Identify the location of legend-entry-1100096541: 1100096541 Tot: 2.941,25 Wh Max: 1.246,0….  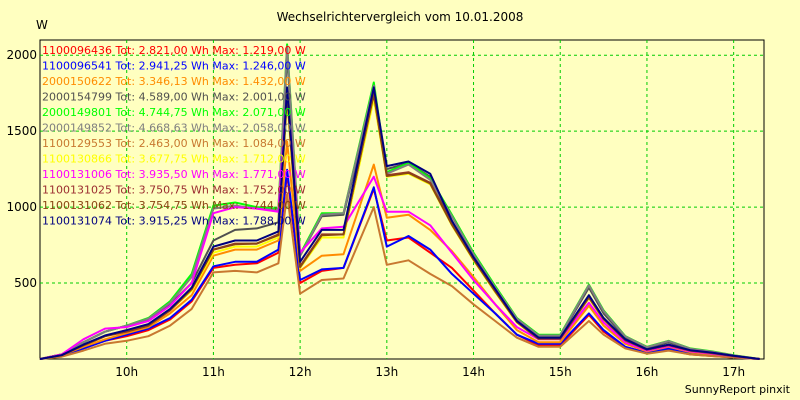
(174, 66).